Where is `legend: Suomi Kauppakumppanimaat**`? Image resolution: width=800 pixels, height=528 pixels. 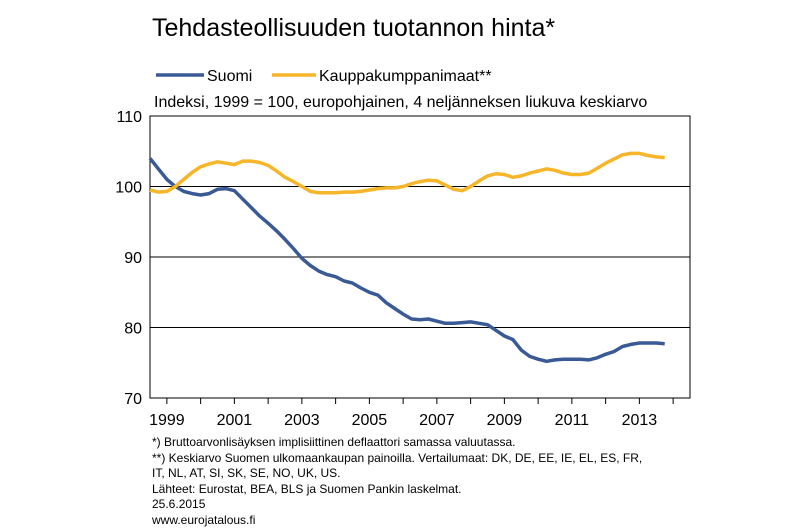
legend: Suomi Kauppakumppanimaat** is located at coordinates (324, 76).